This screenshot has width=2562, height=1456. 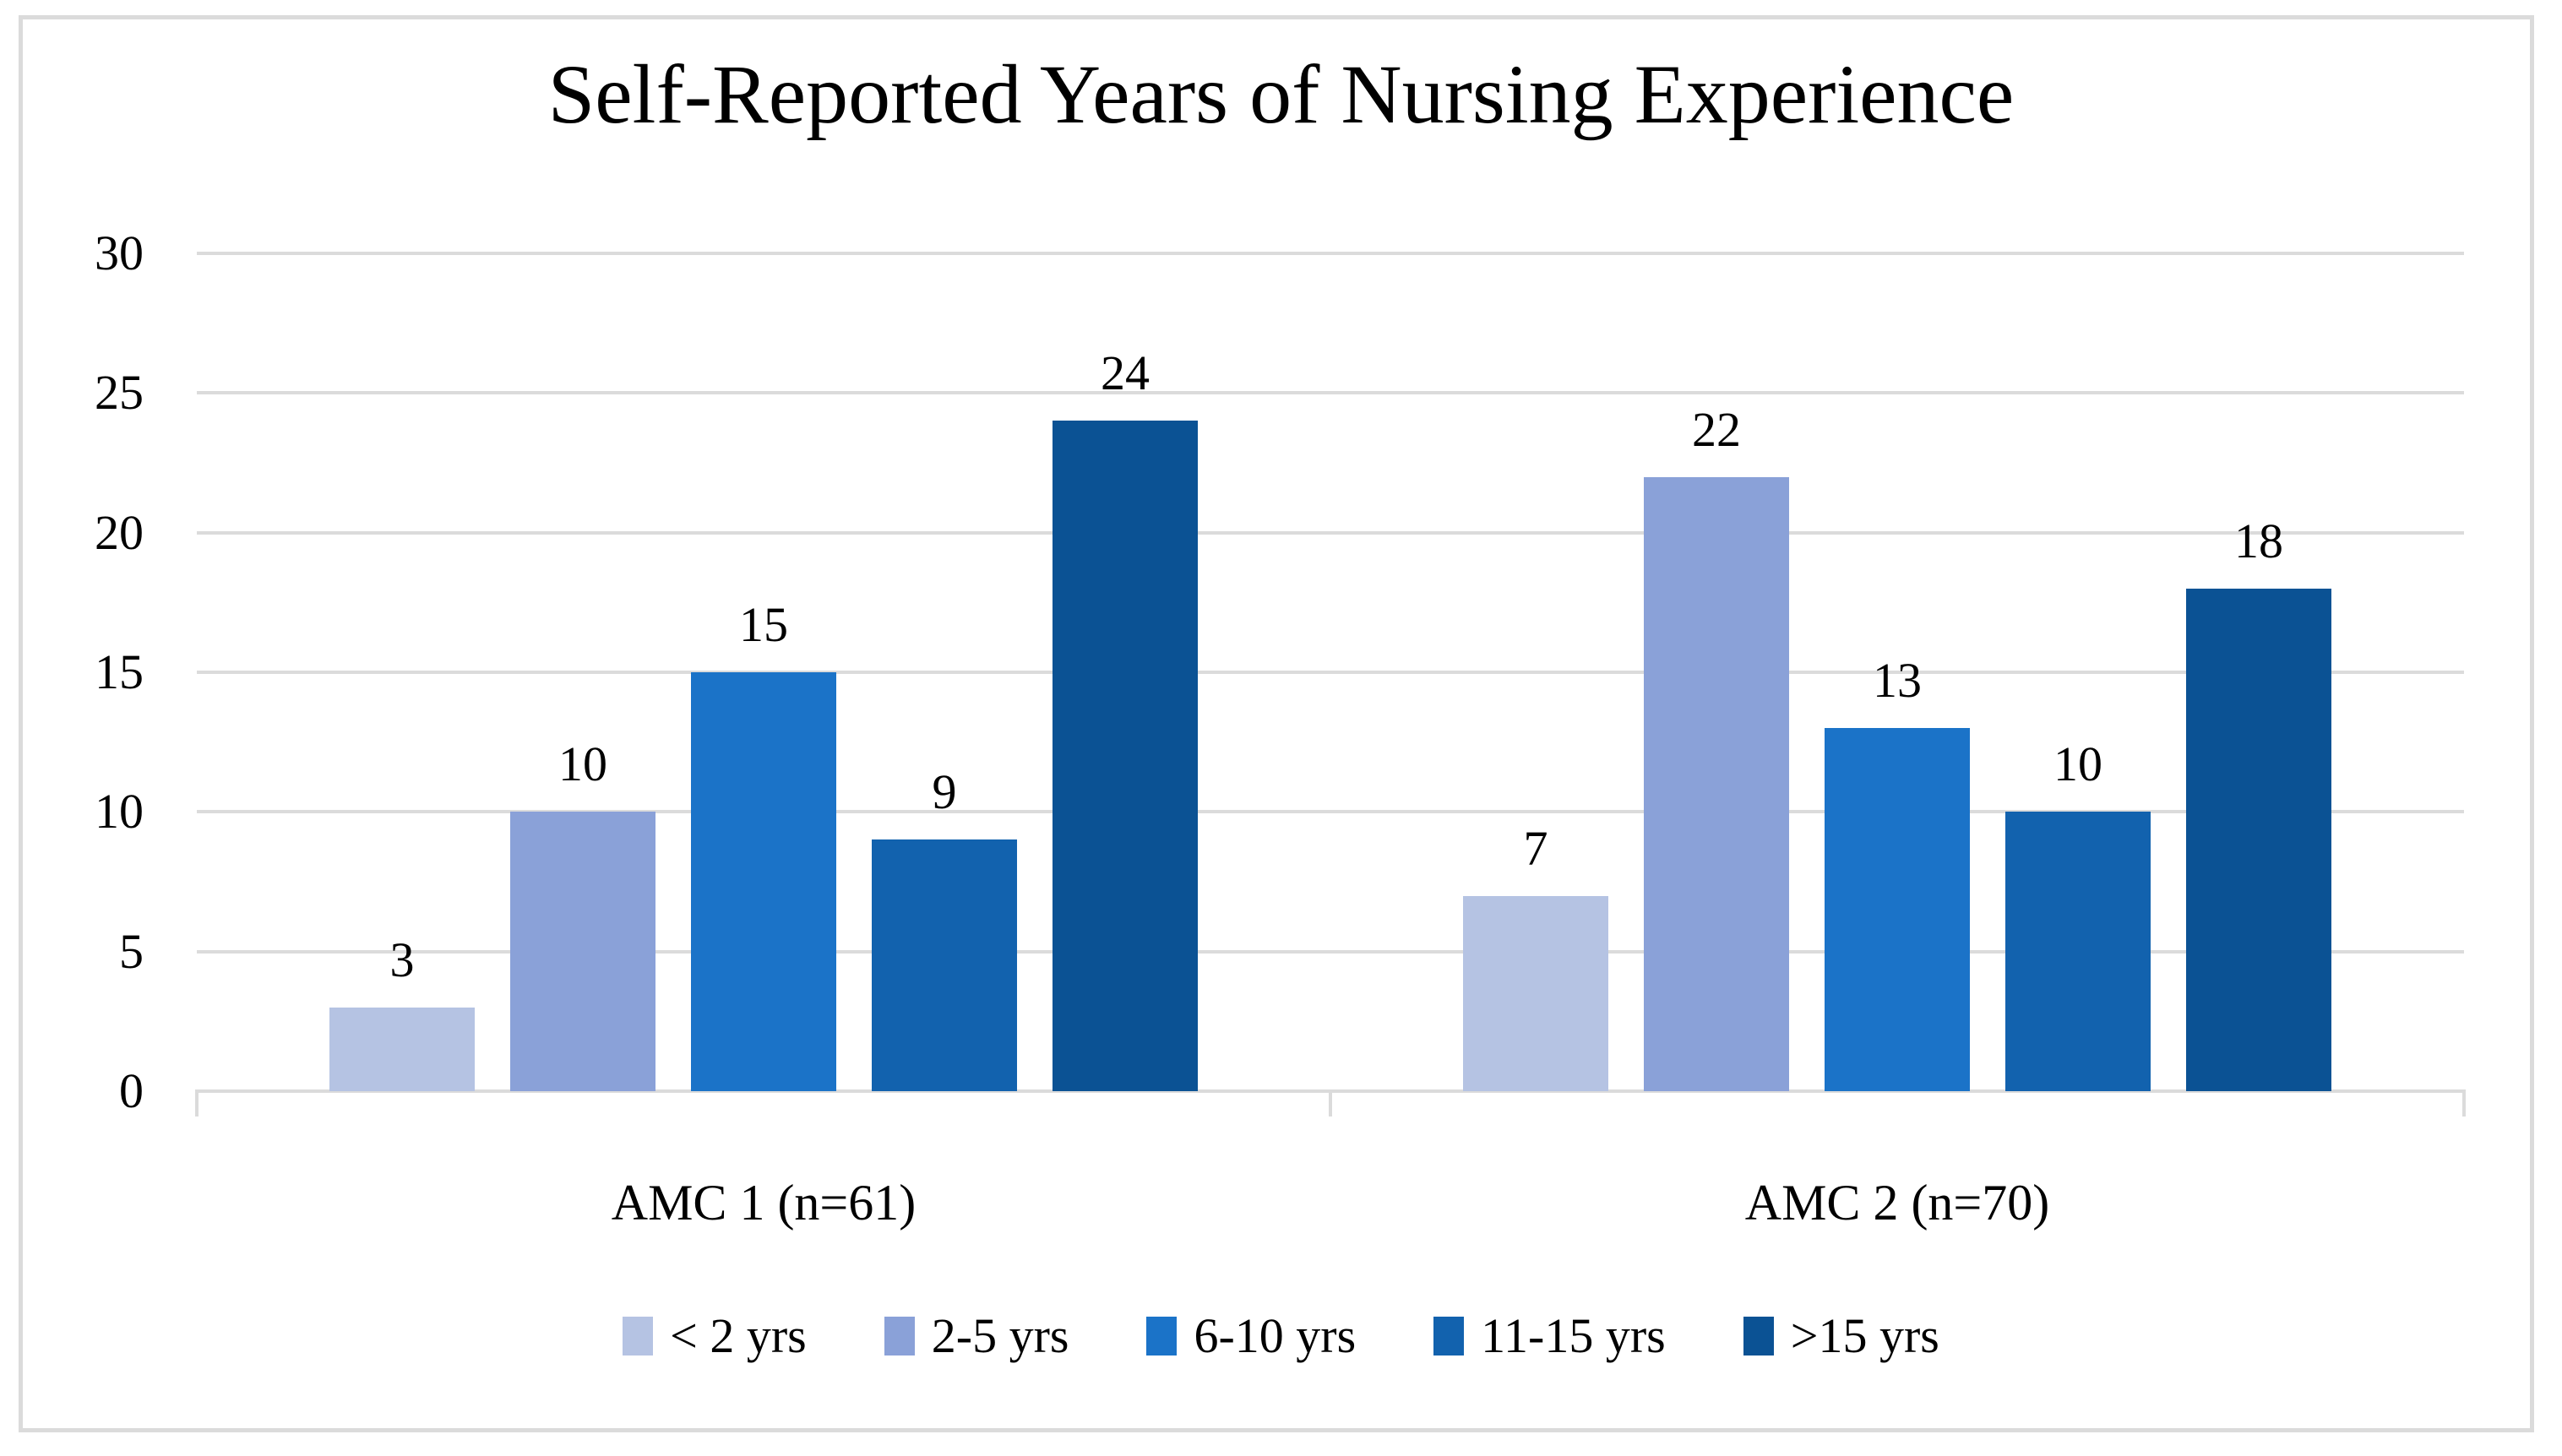 I want to click on y-tick-label-25: 25, so click(x=119, y=393).